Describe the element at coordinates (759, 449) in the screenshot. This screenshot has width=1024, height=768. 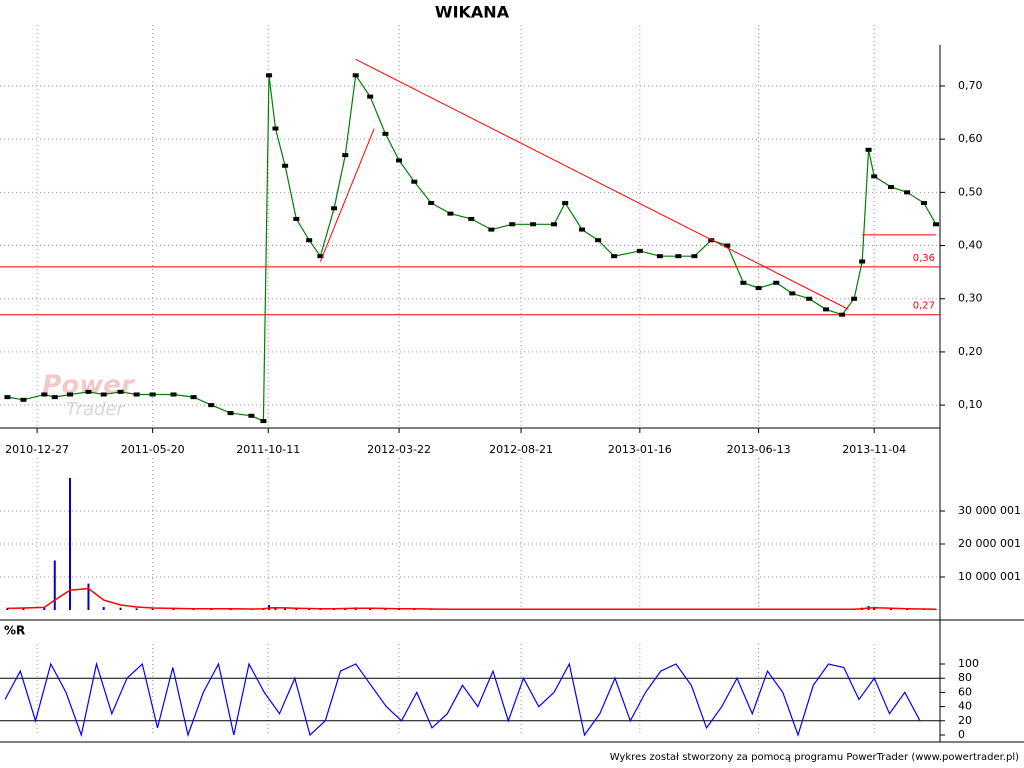
I see `x-tick-label: 2013-06-13` at that location.